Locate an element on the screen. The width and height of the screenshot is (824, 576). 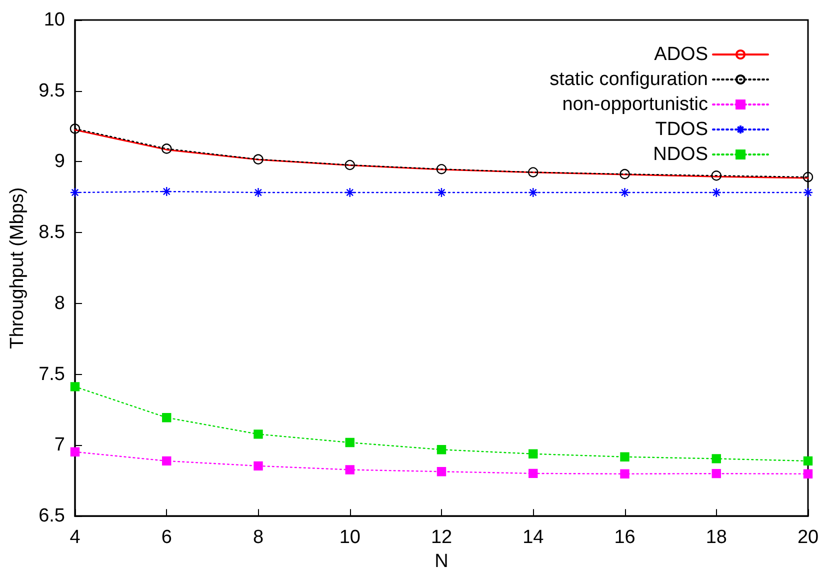
x-tick-label: 8 is located at coordinates (258, 537).